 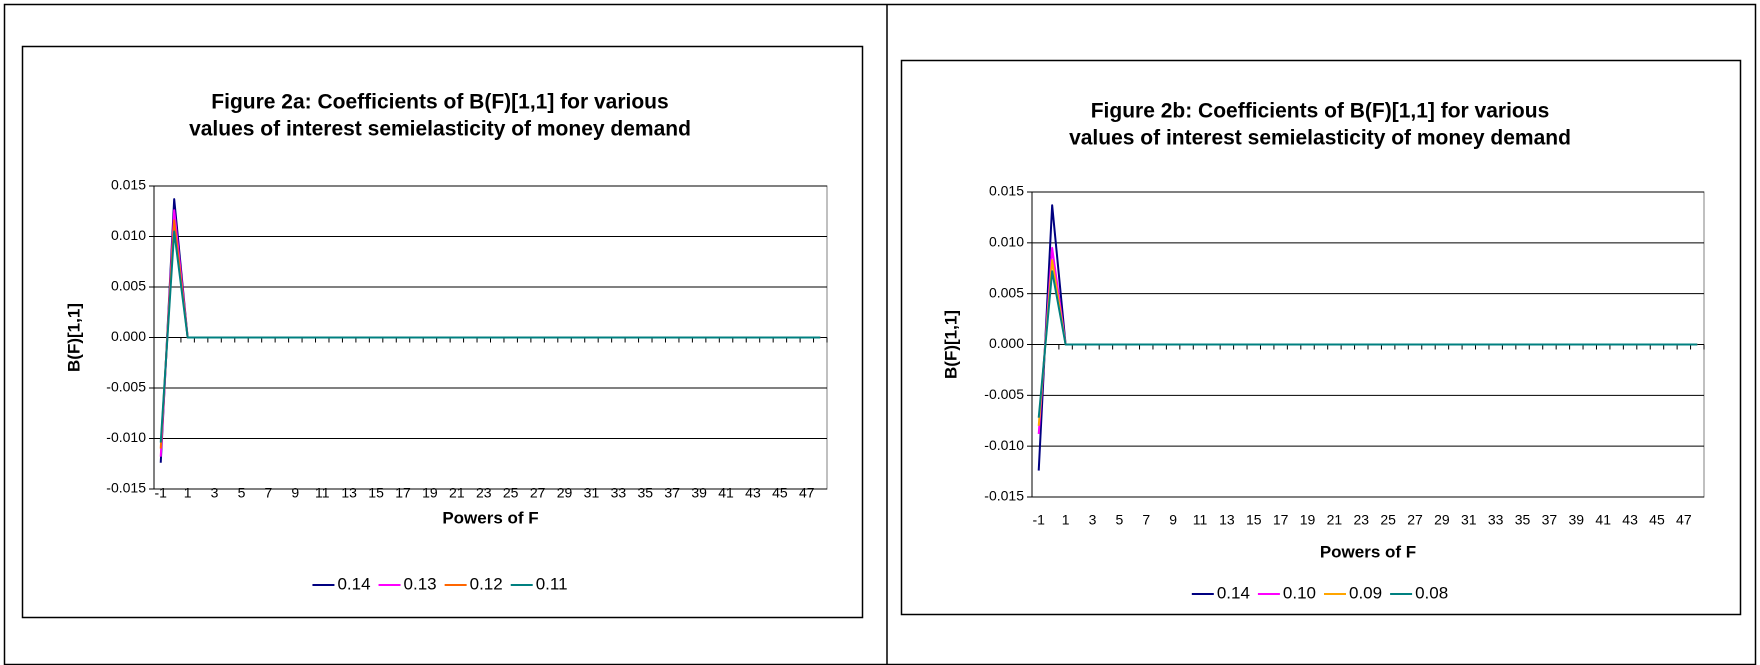 What do you see at coordinates (1365, 592) in the screenshot?
I see `legend-label: 0.09` at bounding box center [1365, 592].